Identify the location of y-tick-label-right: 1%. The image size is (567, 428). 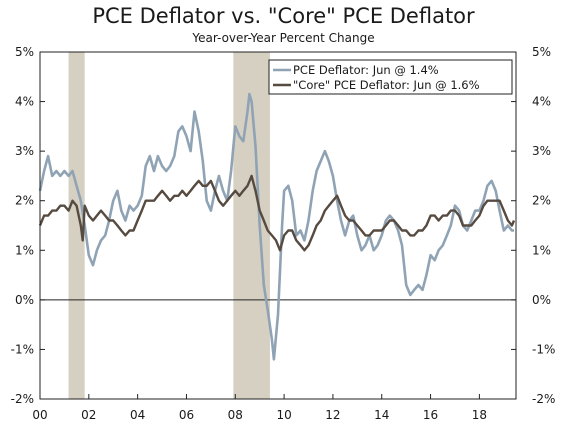
(541, 250).